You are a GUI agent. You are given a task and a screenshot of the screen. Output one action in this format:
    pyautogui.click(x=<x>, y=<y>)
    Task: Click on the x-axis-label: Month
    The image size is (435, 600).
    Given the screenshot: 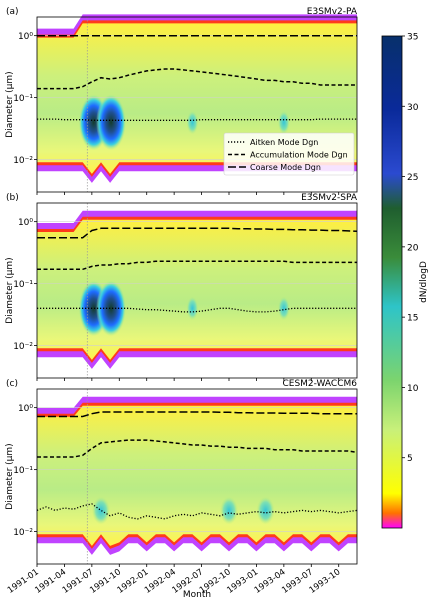 What is the action you would take?
    pyautogui.click(x=197, y=595)
    